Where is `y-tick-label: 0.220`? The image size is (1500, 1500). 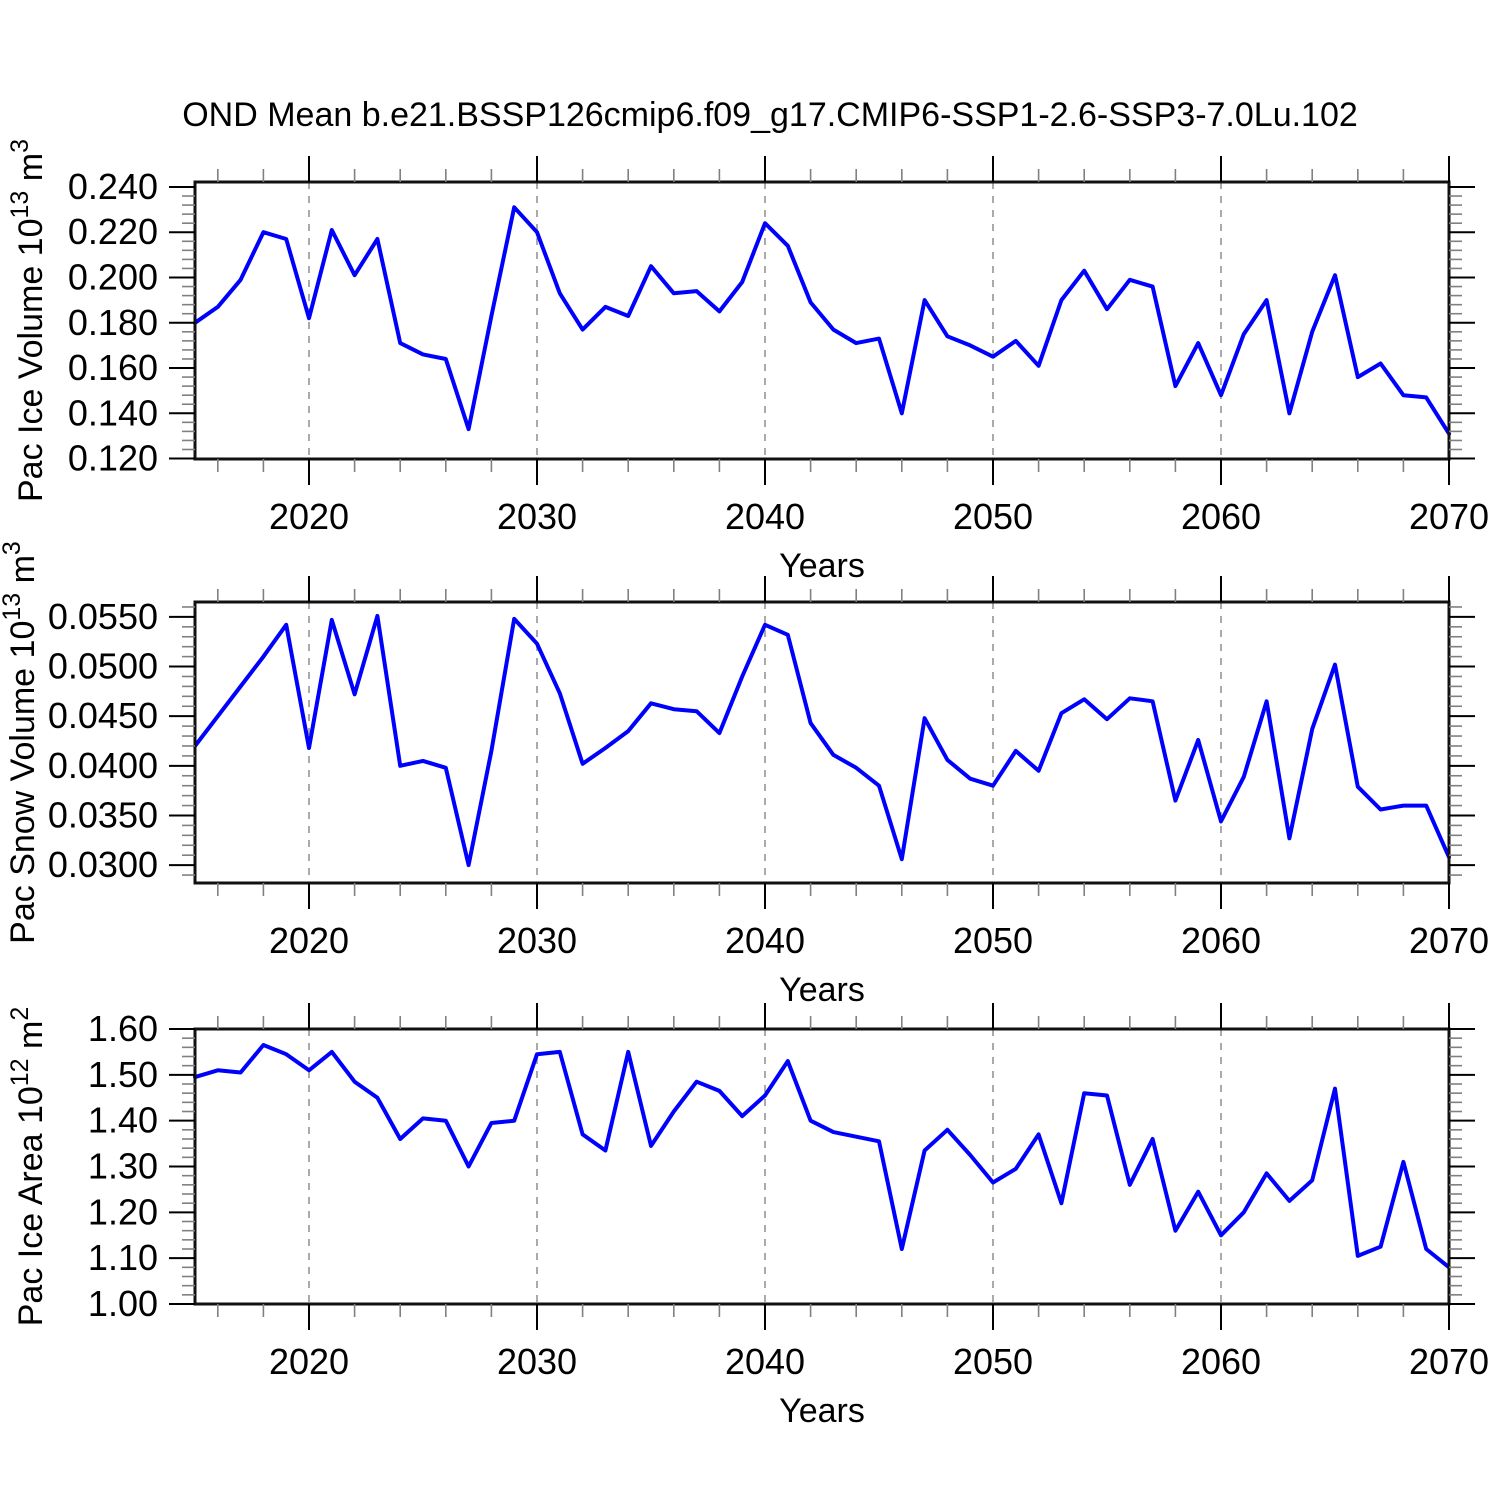 y-tick-label: 0.220 is located at coordinates (113, 231).